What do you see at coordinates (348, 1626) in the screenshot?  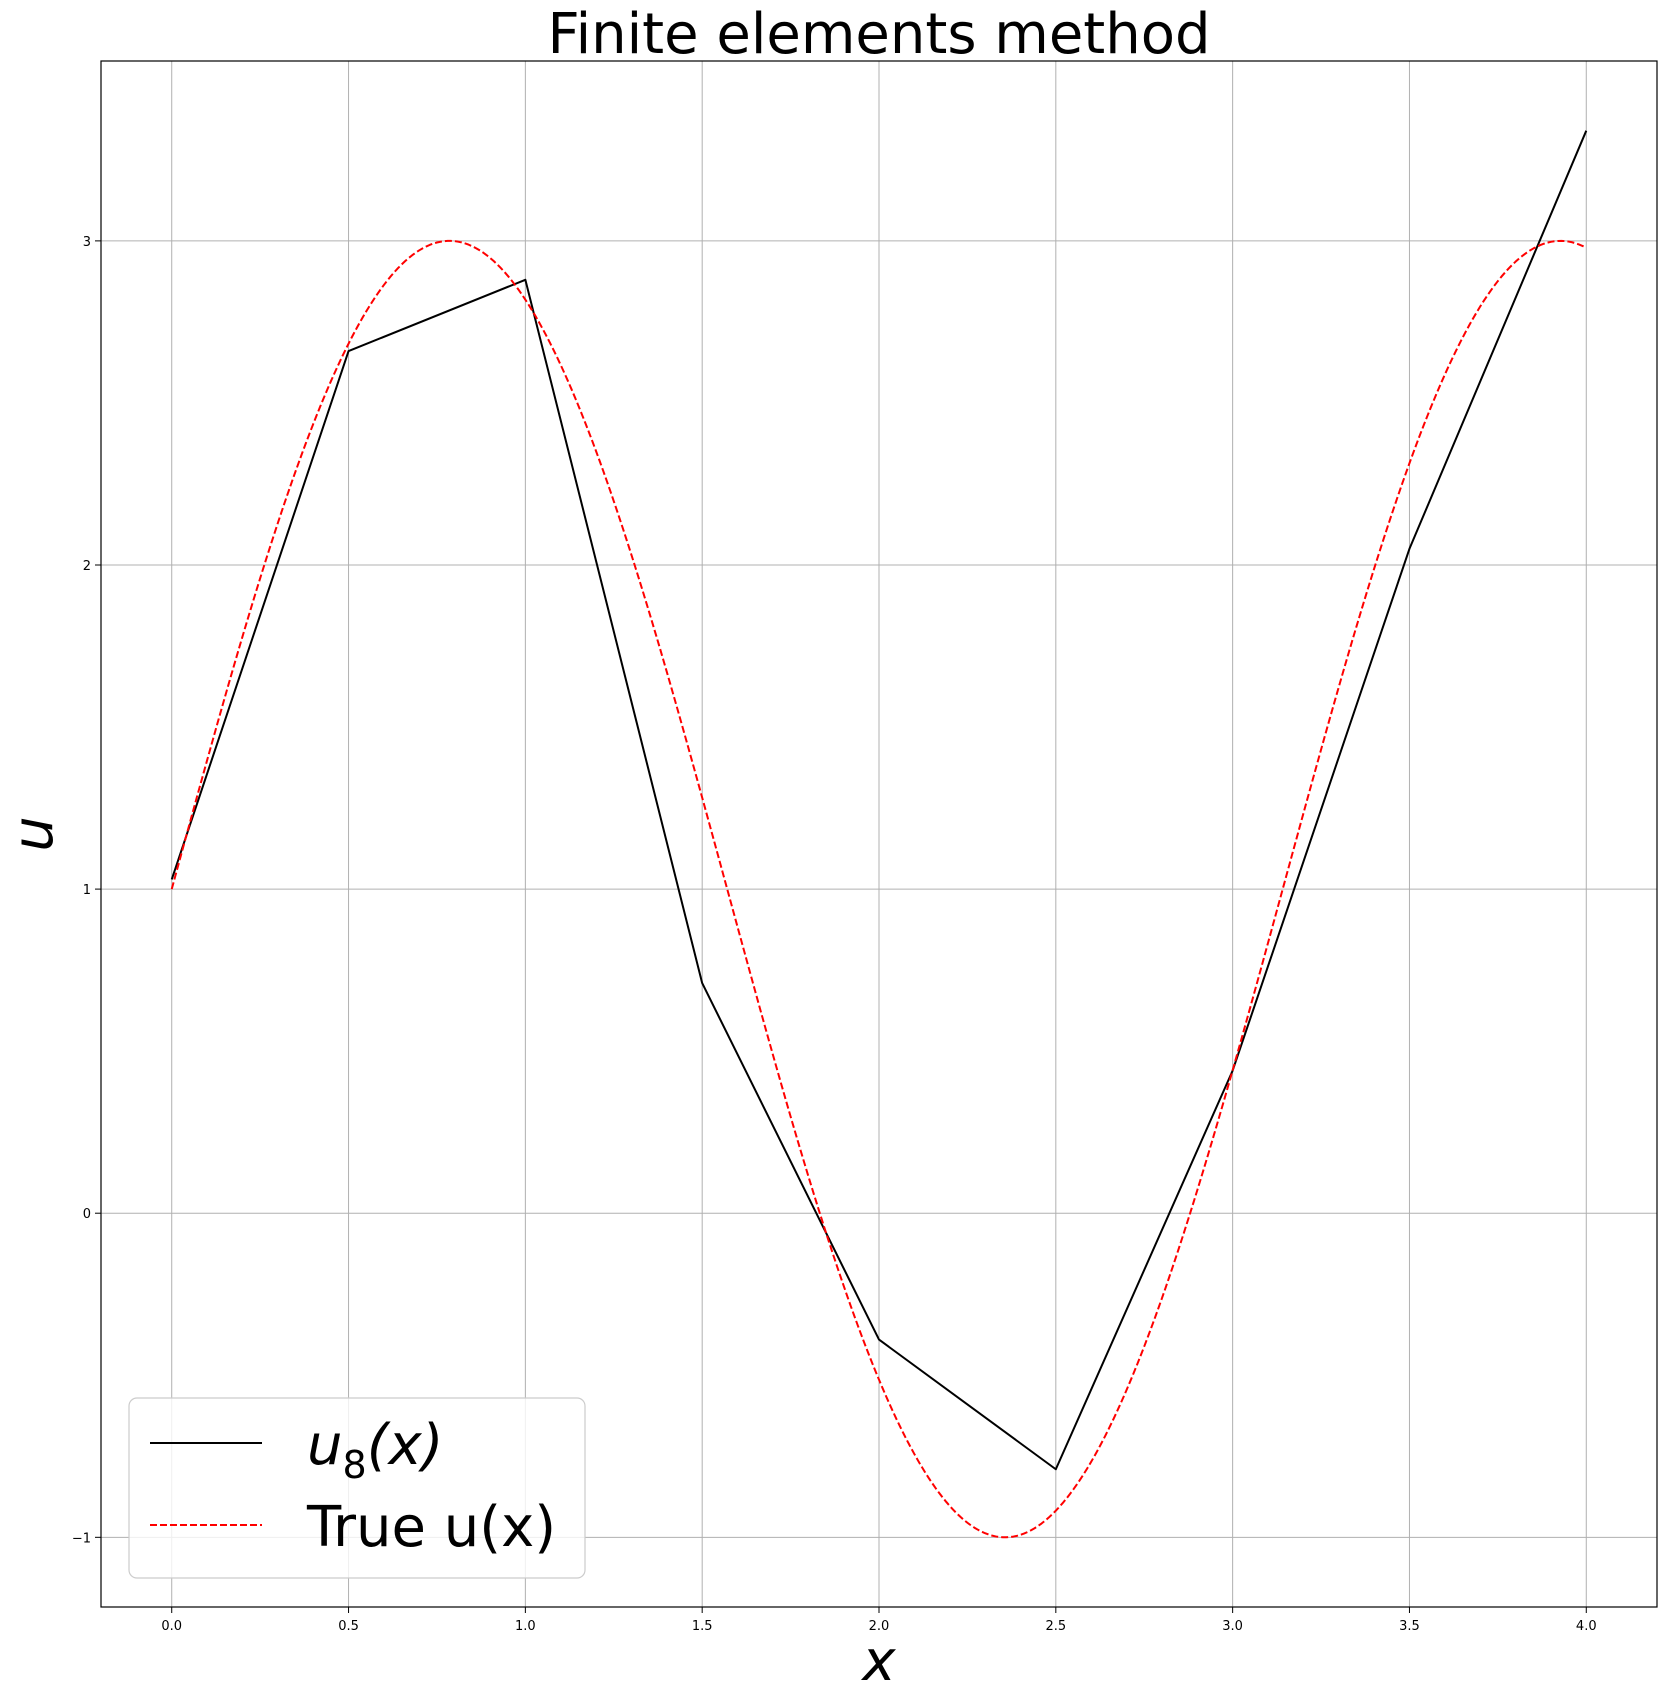 I see `x-tick-label: 0.5` at bounding box center [348, 1626].